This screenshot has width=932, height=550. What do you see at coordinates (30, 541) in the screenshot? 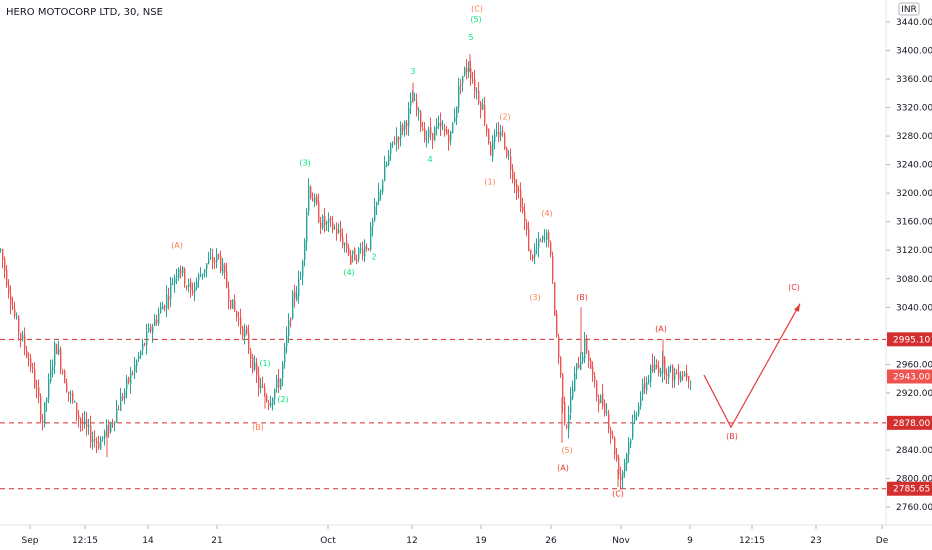
I see `x-tick-label: Sep` at bounding box center [30, 541].